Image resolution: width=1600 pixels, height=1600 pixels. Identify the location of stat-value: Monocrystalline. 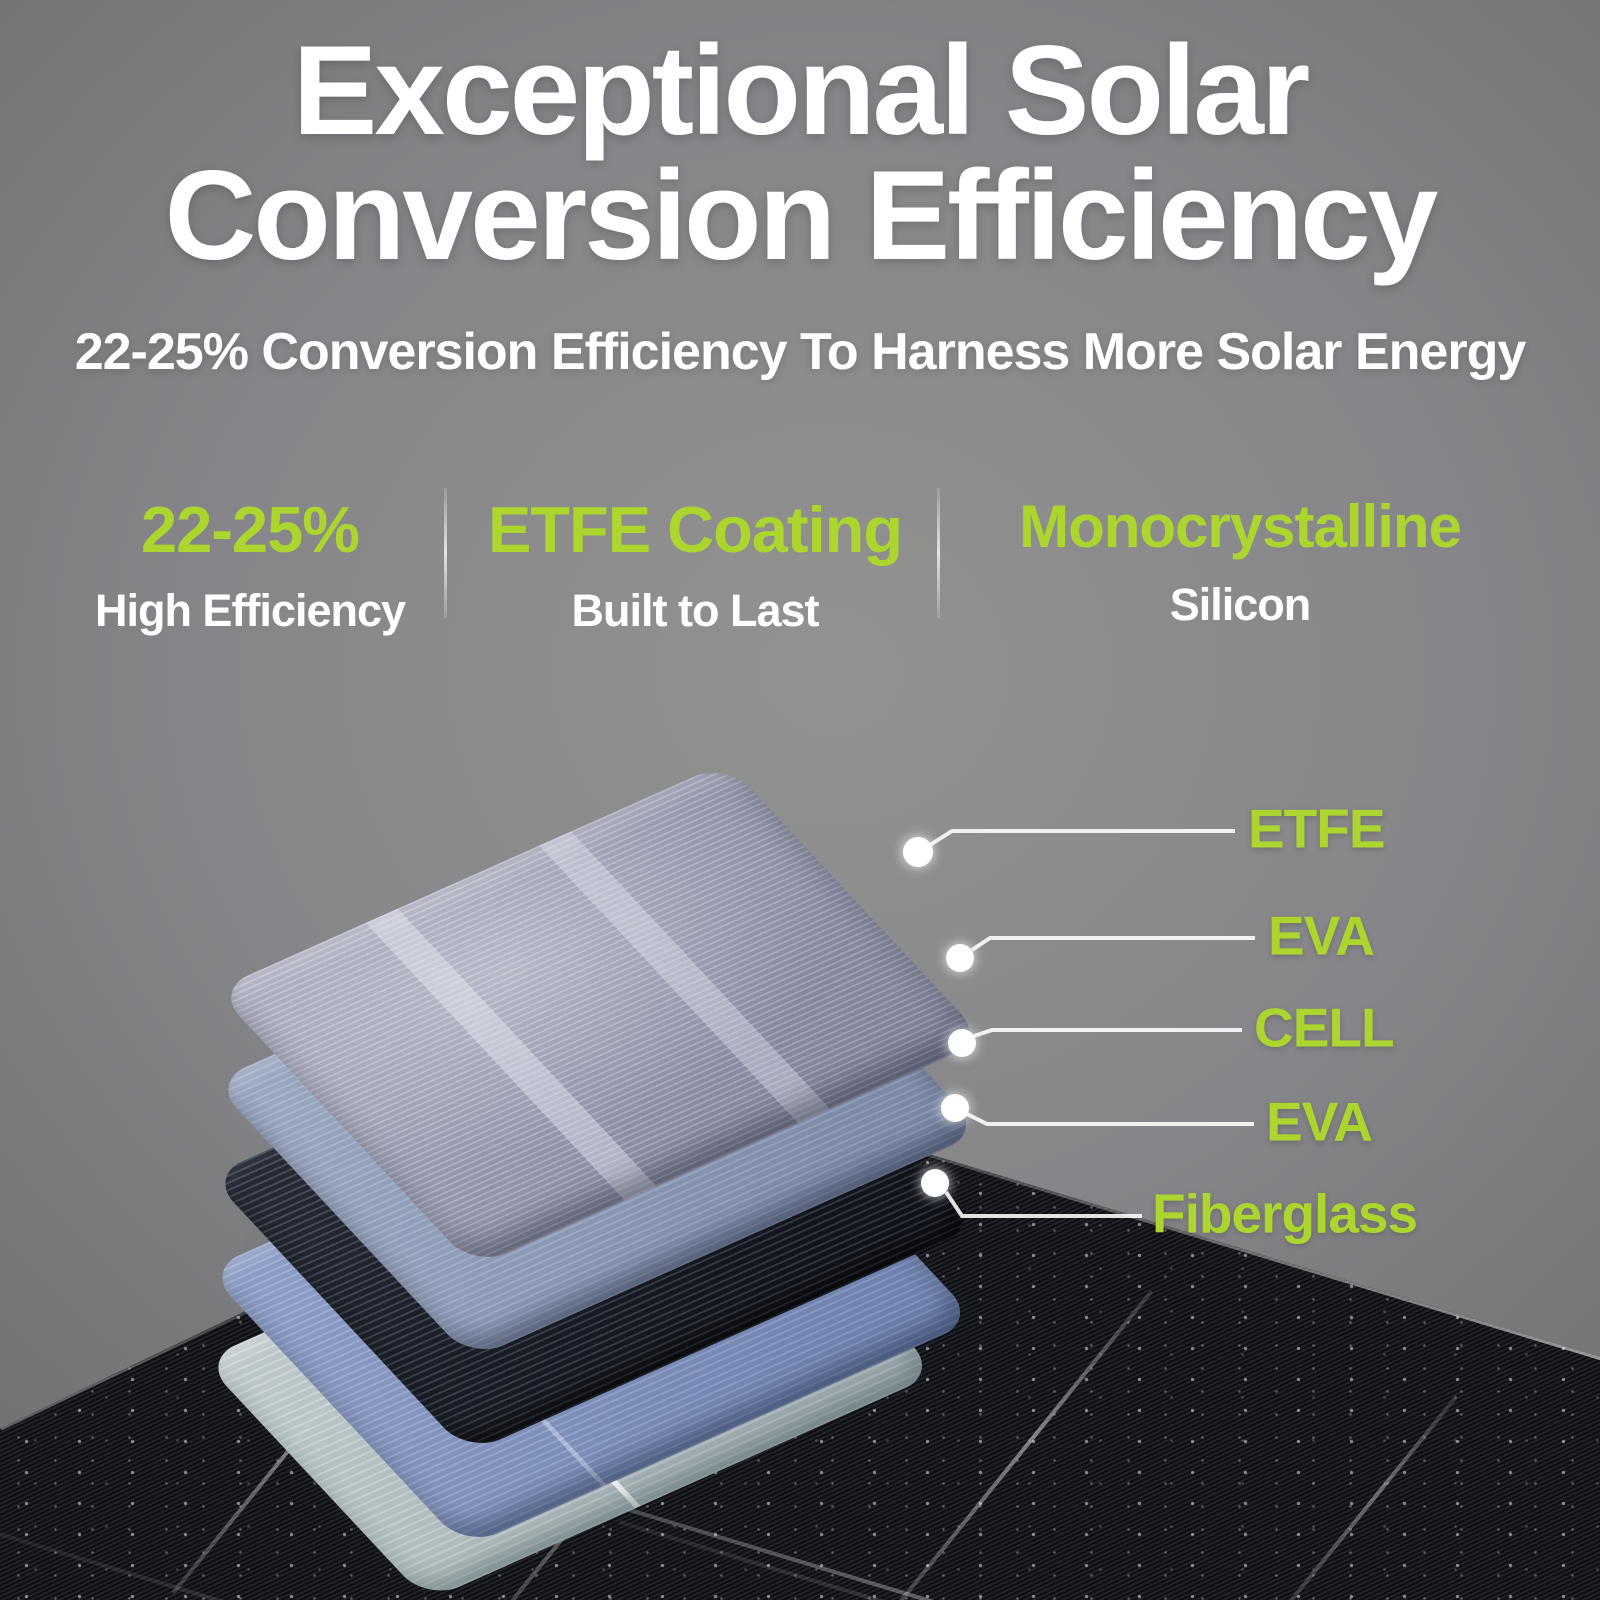
(1240, 526).